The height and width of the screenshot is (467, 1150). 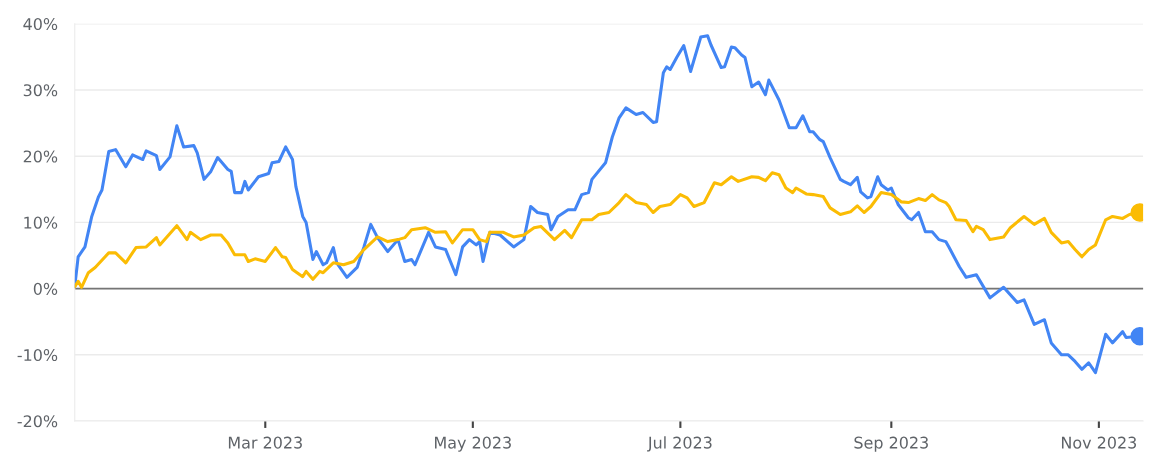 What do you see at coordinates (40, 156) in the screenshot?
I see `y-tick-label: 20%` at bounding box center [40, 156].